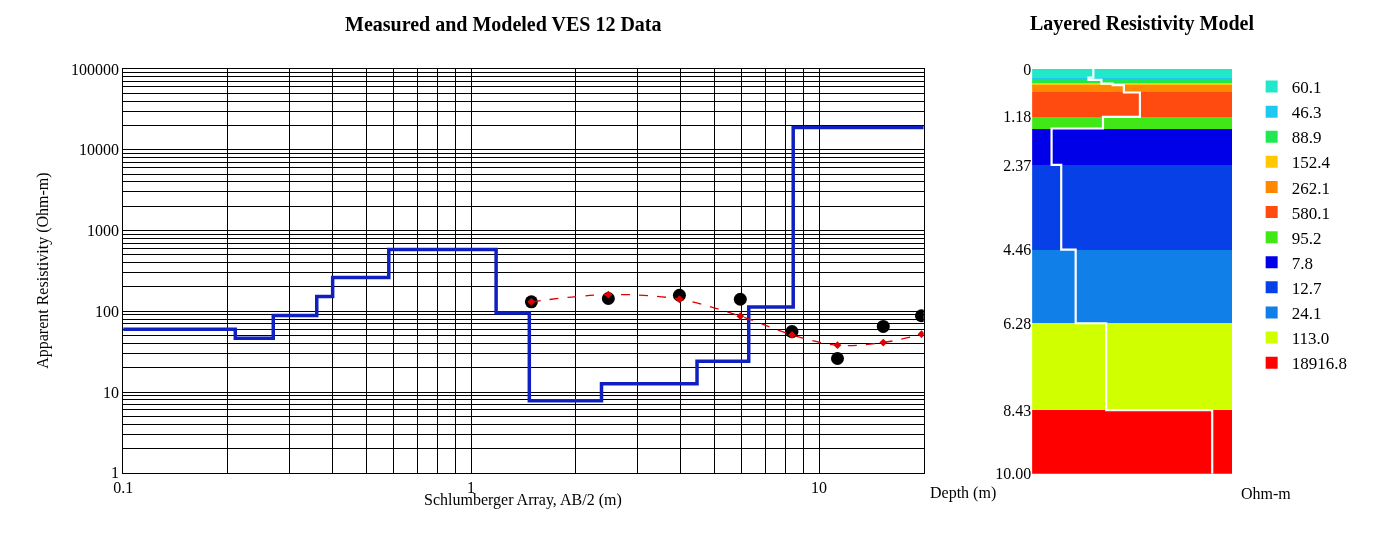 This screenshot has height=534, width=1382. What do you see at coordinates (1306, 238) in the screenshot?
I see `legend-label: 95.2` at bounding box center [1306, 238].